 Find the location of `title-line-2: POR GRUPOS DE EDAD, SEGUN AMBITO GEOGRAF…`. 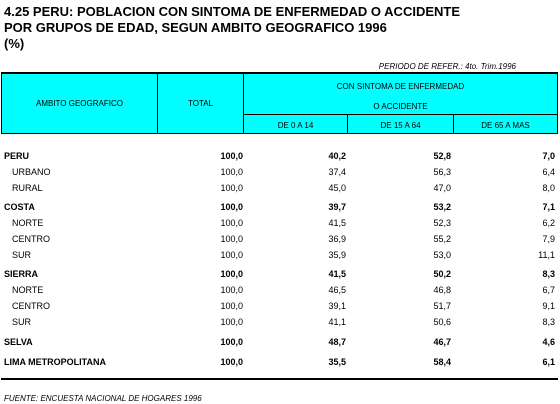

title-line-2: POR GRUPOS DE EDAD, SEGUN AMBITO GEOGRAF… is located at coordinates (195, 27).